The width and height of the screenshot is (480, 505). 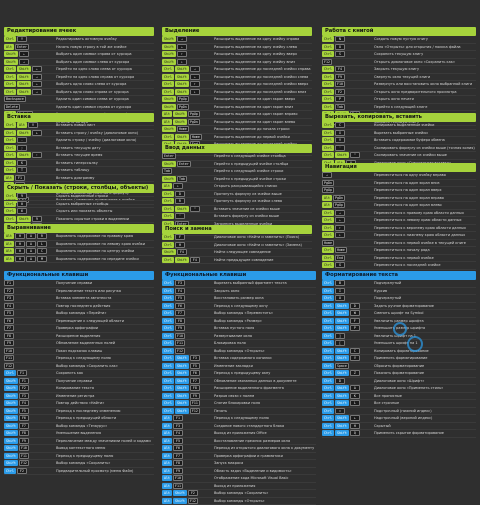 What do you see at coordinates (425, 125) in the screenshot?
I see `shortcut-description: Копировать выделенные ячейки` at bounding box center [425, 125].